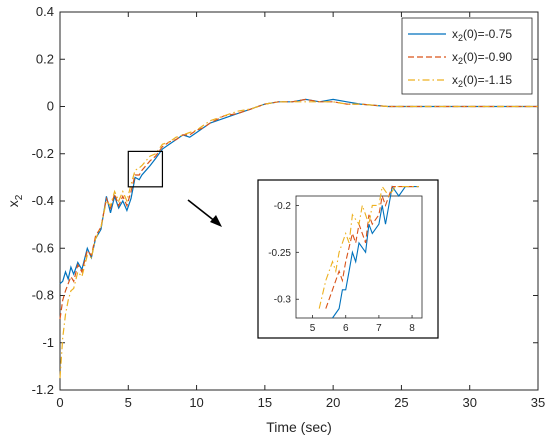 This screenshot has width=550, height=440. Describe the element at coordinates (379, 328) in the screenshot. I see `inset-x-tick-label: 7` at that location.